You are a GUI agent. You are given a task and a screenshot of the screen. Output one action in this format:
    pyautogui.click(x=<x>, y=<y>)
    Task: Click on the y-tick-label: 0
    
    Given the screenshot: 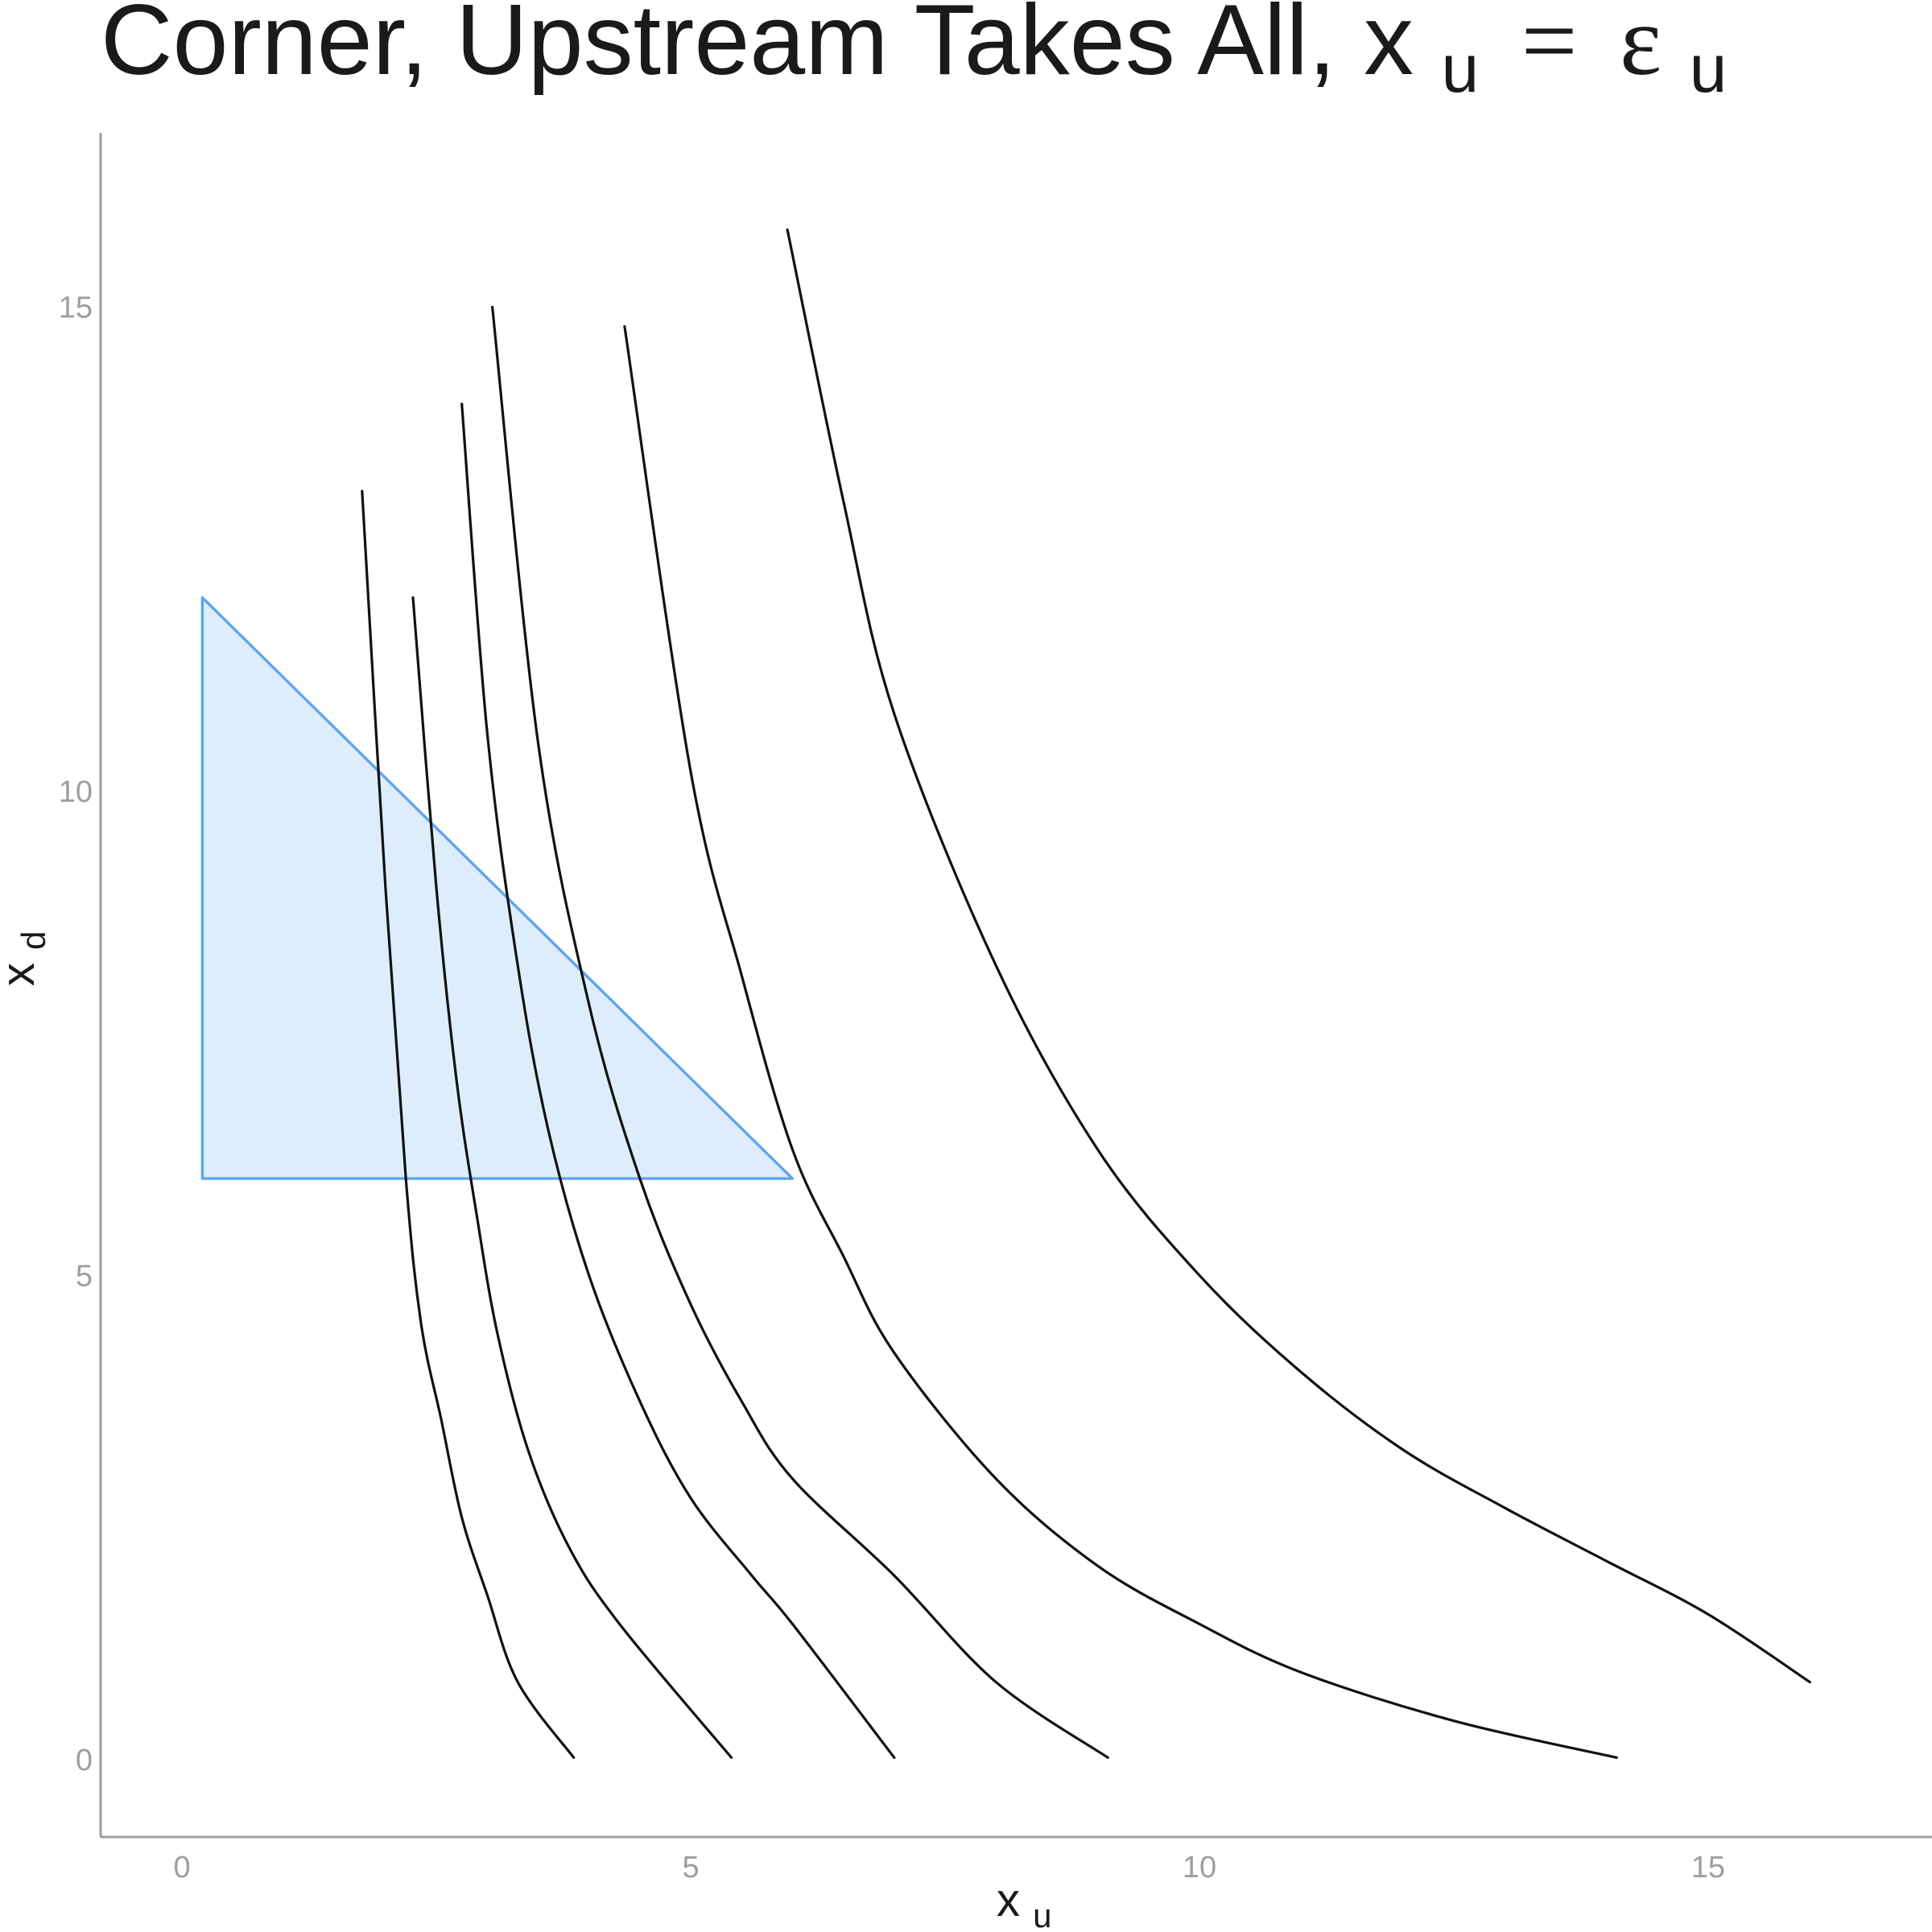 What is the action you would take?
    pyautogui.click(x=84, y=1760)
    